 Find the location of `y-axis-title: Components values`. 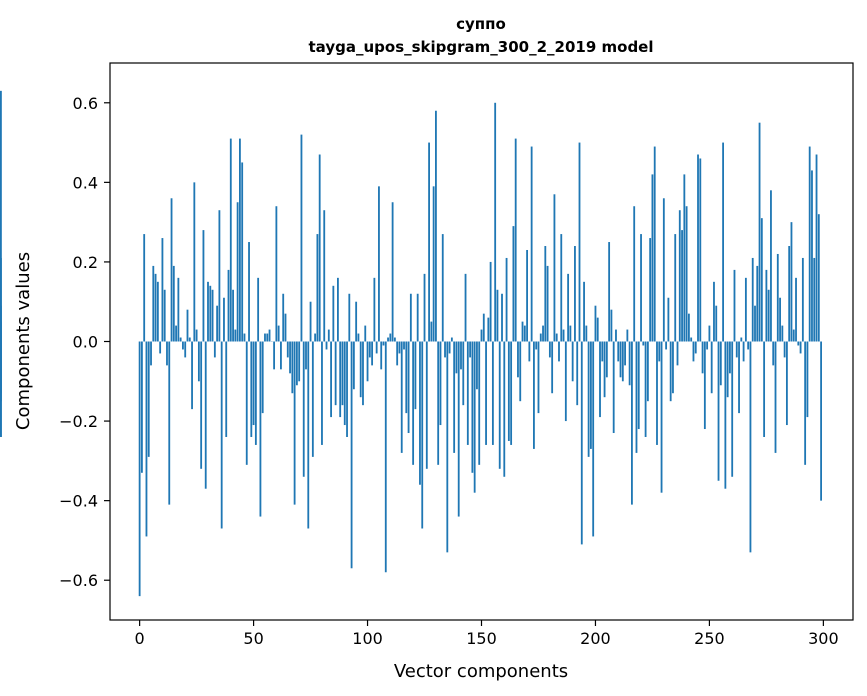

y-axis-title: Components values is located at coordinates (23, 341).